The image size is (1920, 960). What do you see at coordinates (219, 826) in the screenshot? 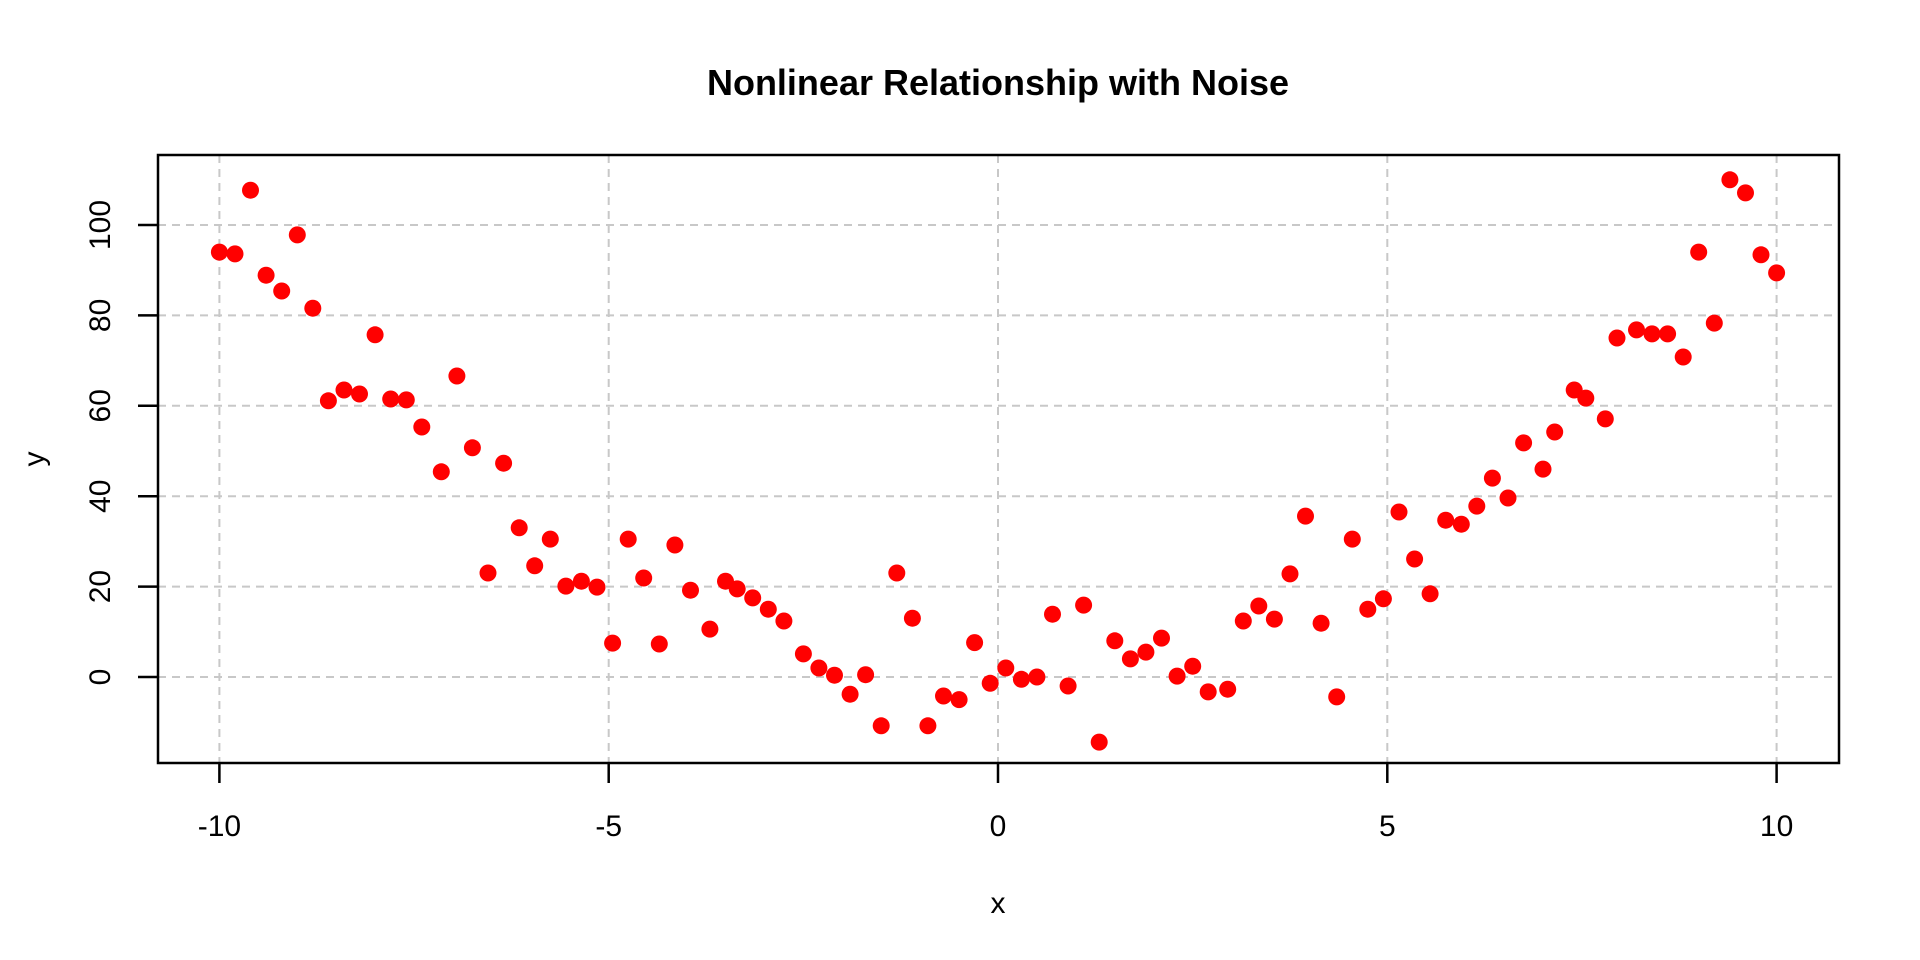
I see `x-tick-label: -10` at bounding box center [219, 826].